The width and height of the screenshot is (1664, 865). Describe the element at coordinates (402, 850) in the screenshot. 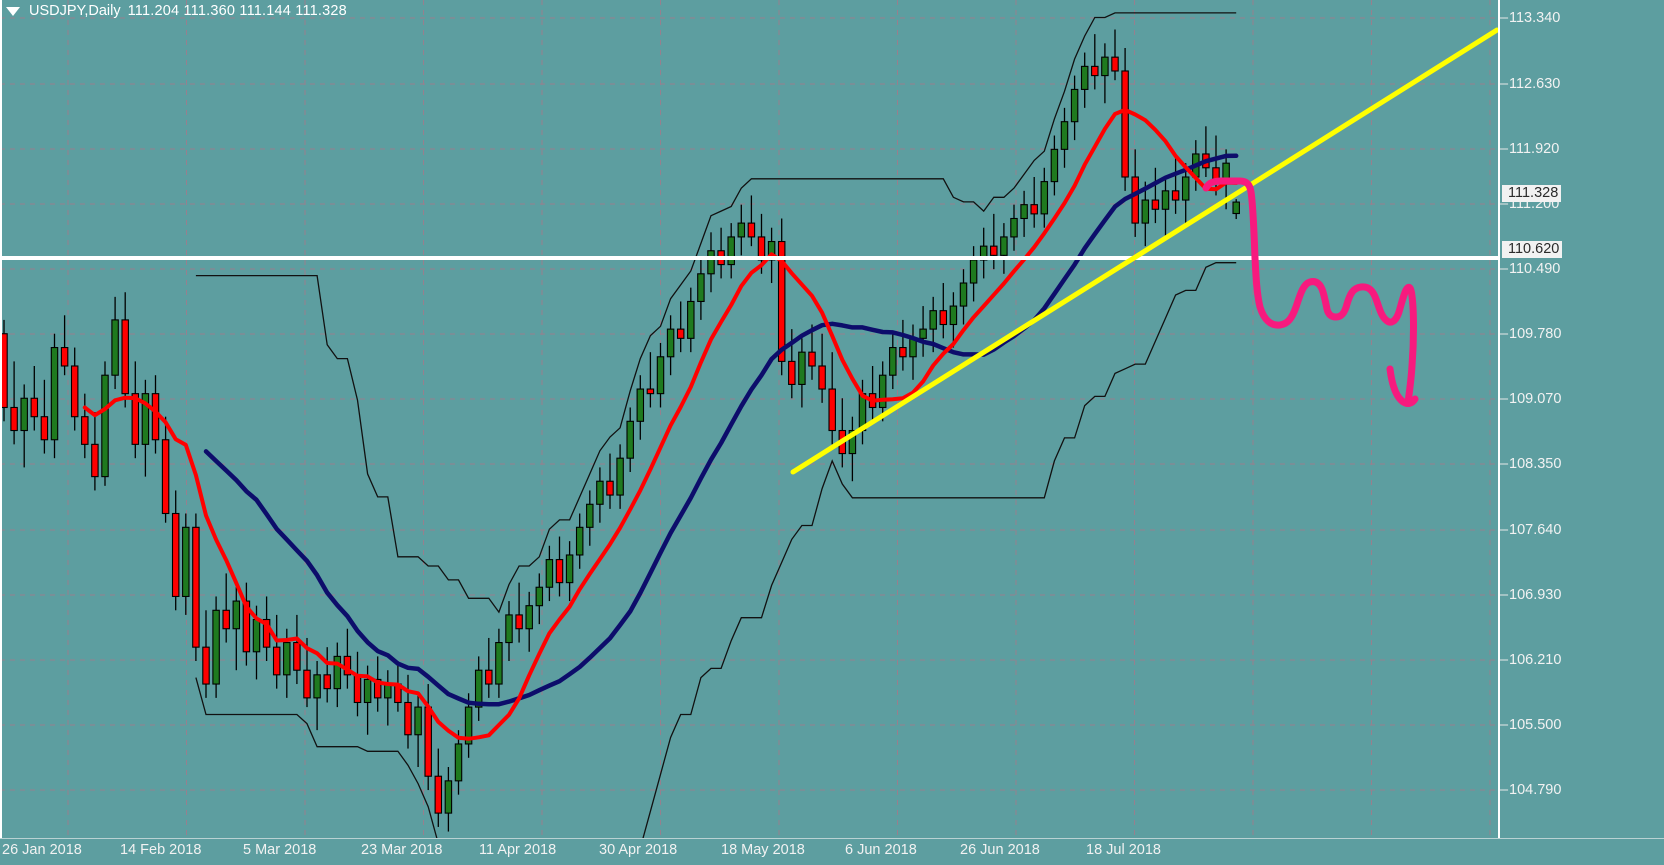

I see `date-tick-label: 23 Mar 2018` at that location.